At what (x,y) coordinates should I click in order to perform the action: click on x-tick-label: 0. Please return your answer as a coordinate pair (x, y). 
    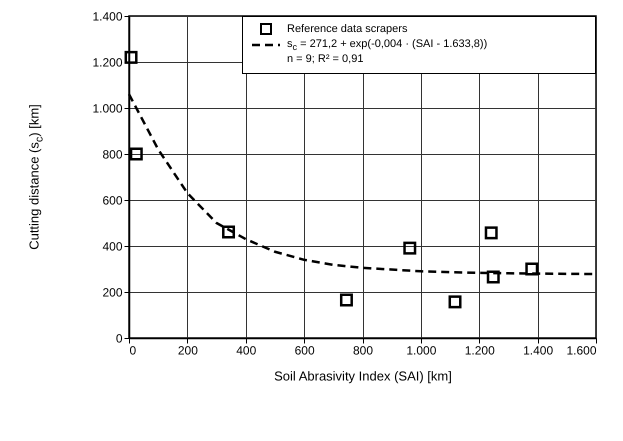
    Looking at the image, I should click on (133, 351).